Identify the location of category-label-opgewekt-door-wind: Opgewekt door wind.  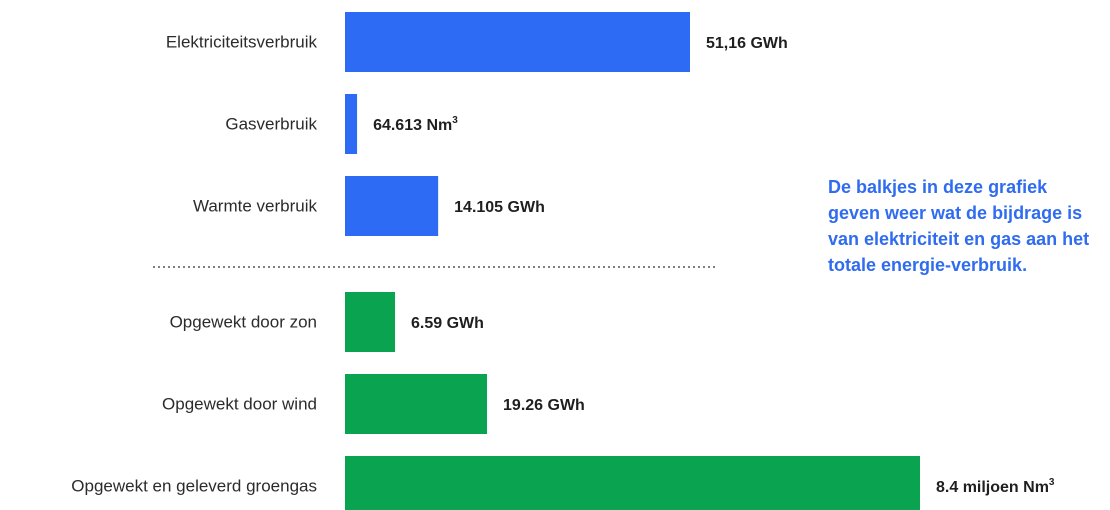
(239, 404).